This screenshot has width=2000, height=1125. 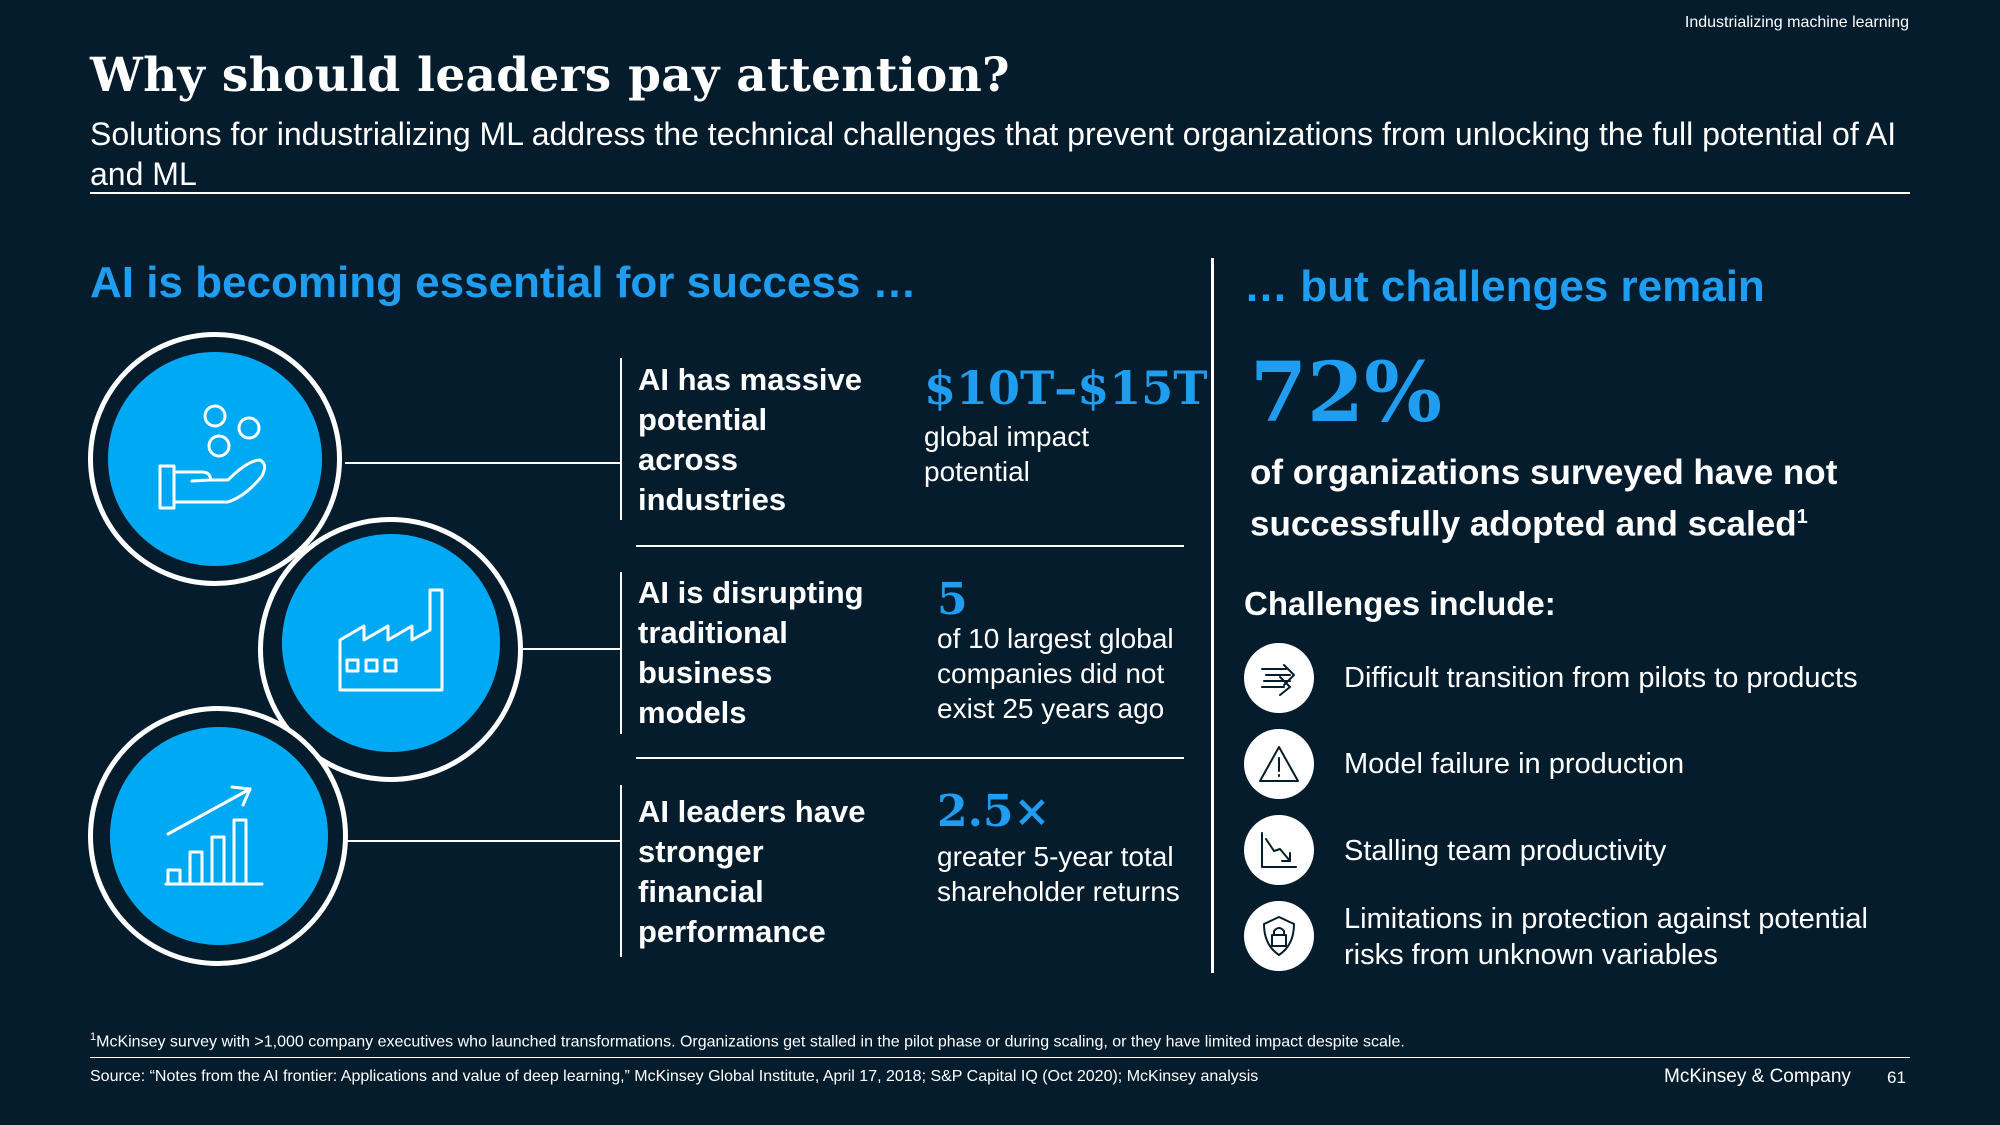 I want to click on row-label-3-line: stronger, so click(x=701, y=851).